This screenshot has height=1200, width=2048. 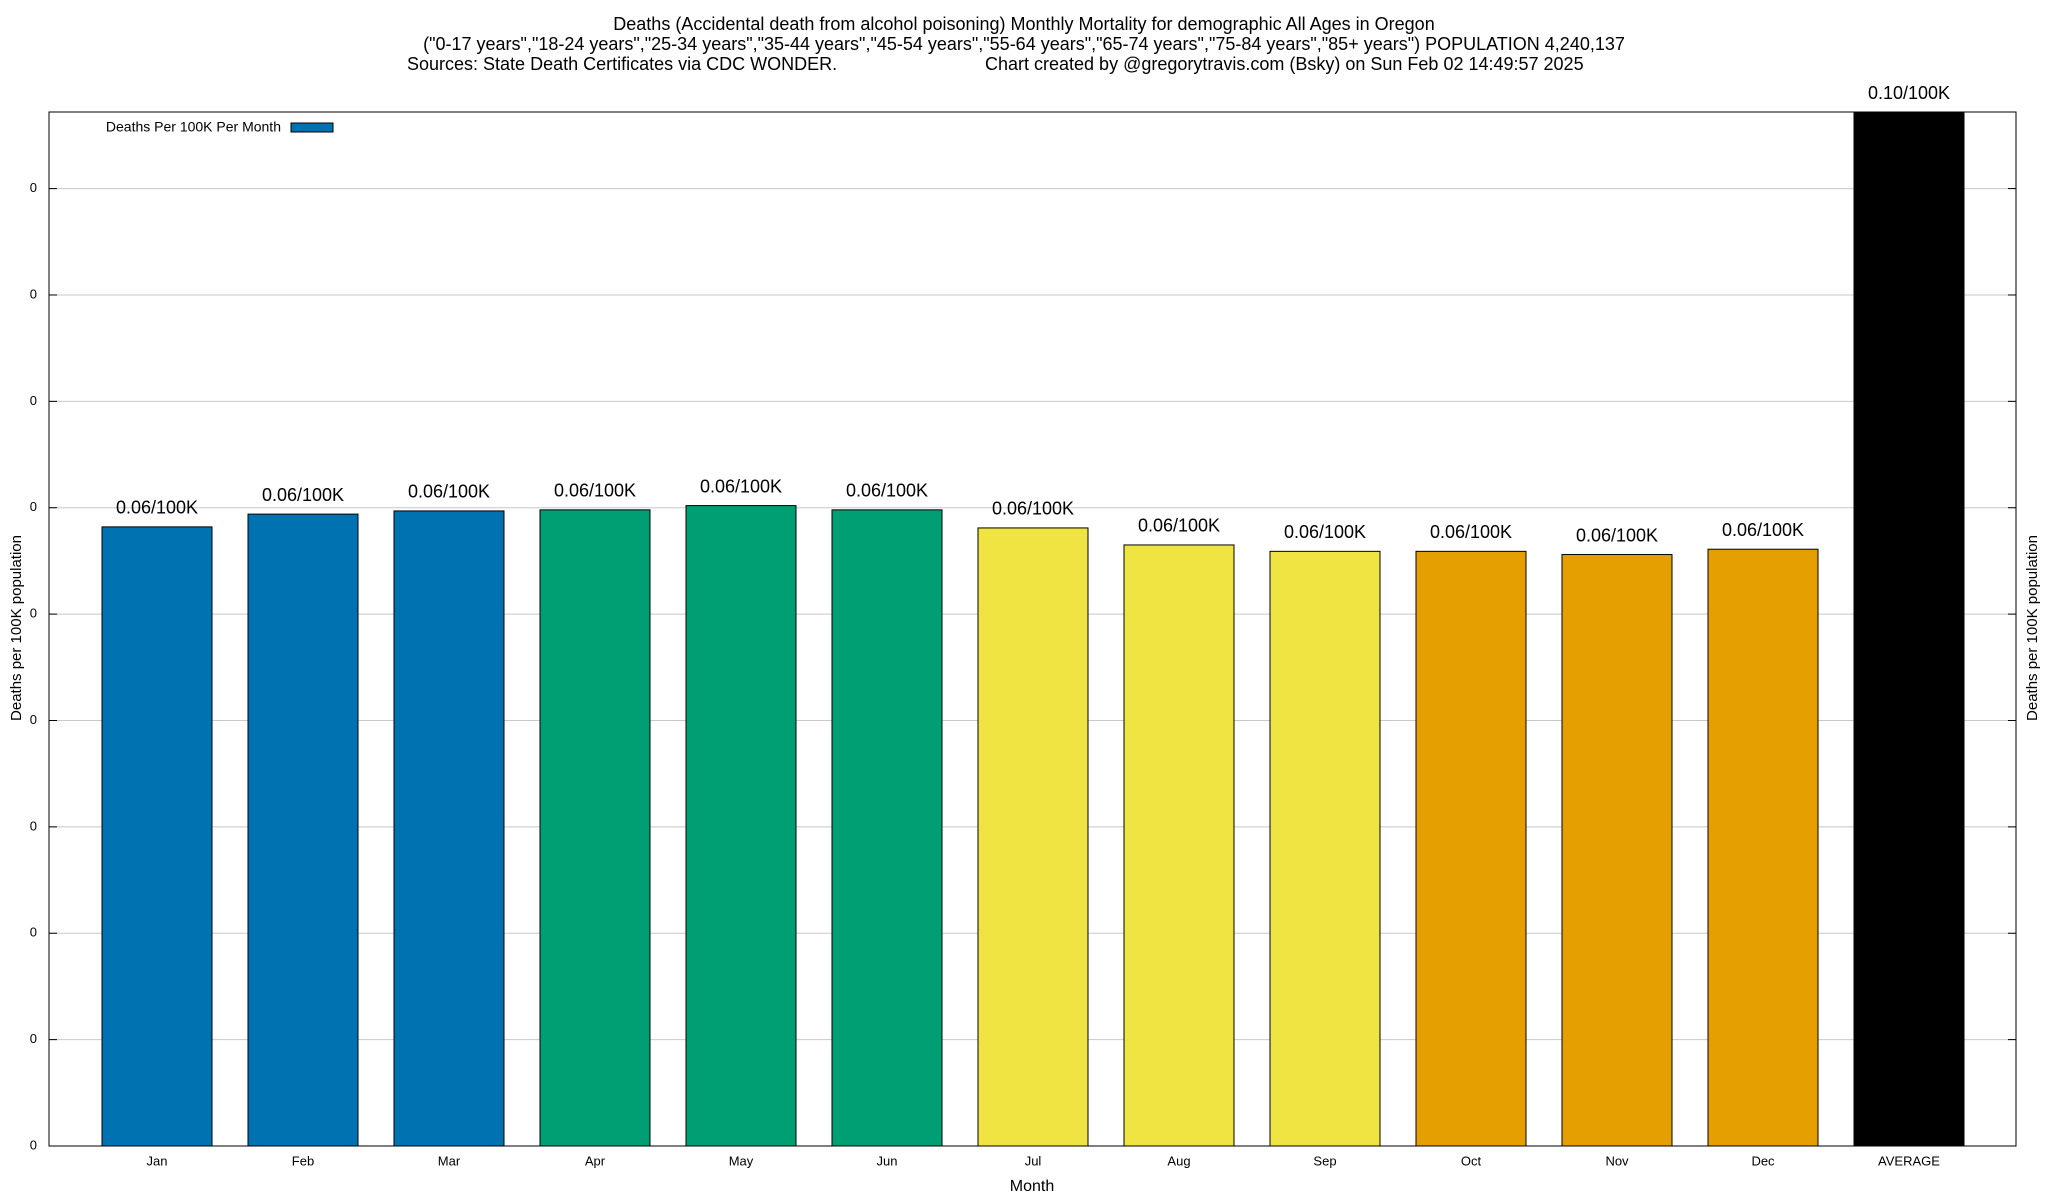 What do you see at coordinates (16, 628) in the screenshot?
I see `y-axis-label: Deaths per 100K population` at bounding box center [16, 628].